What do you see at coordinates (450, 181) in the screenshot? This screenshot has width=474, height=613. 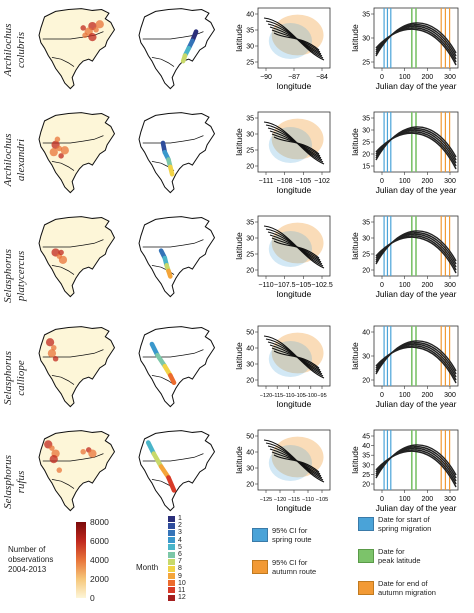 I see `x-tick-label: 300` at bounding box center [450, 181].